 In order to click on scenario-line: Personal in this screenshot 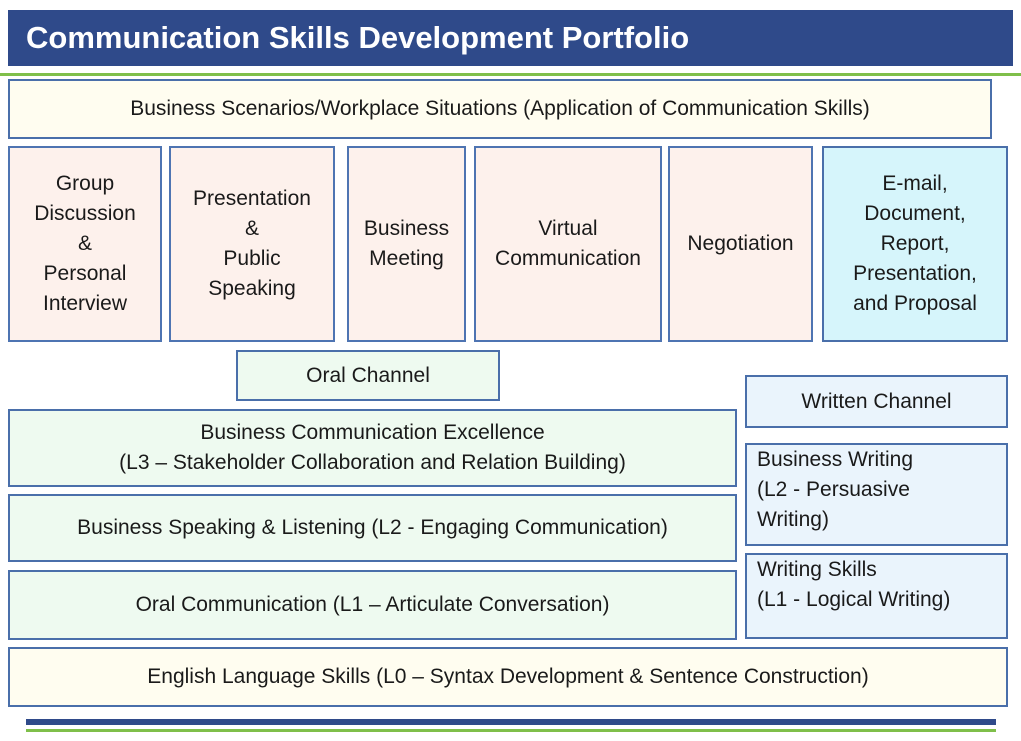, I will do `click(85, 273)`.